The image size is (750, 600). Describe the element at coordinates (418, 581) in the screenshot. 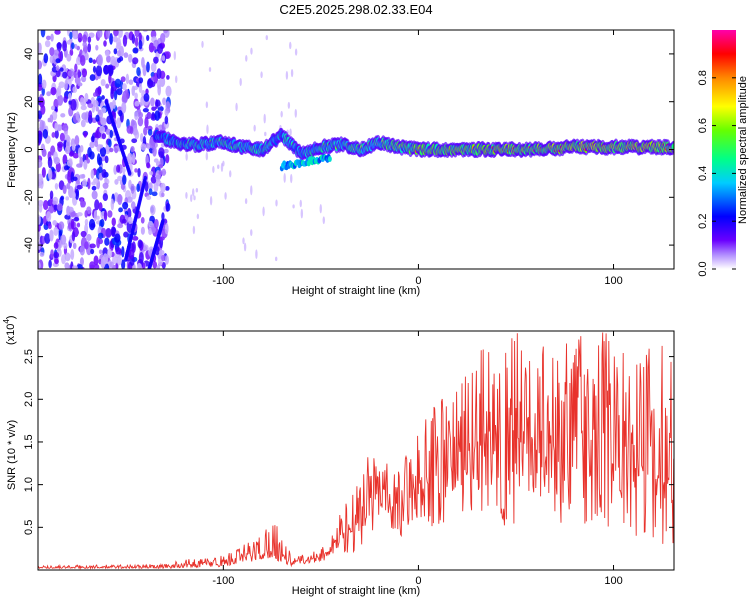

I see `x-tick-label: 0` at that location.